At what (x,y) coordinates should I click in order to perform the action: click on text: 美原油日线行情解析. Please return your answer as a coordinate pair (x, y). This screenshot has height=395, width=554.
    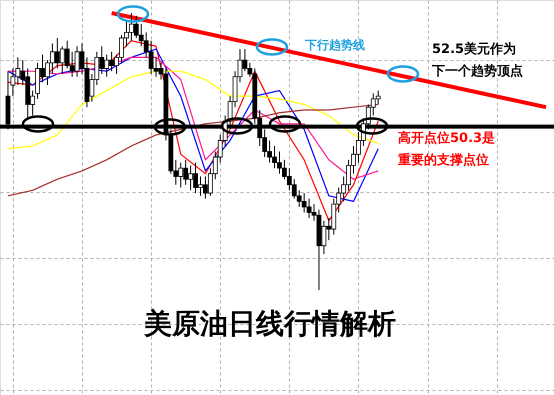
    Looking at the image, I should click on (269, 323).